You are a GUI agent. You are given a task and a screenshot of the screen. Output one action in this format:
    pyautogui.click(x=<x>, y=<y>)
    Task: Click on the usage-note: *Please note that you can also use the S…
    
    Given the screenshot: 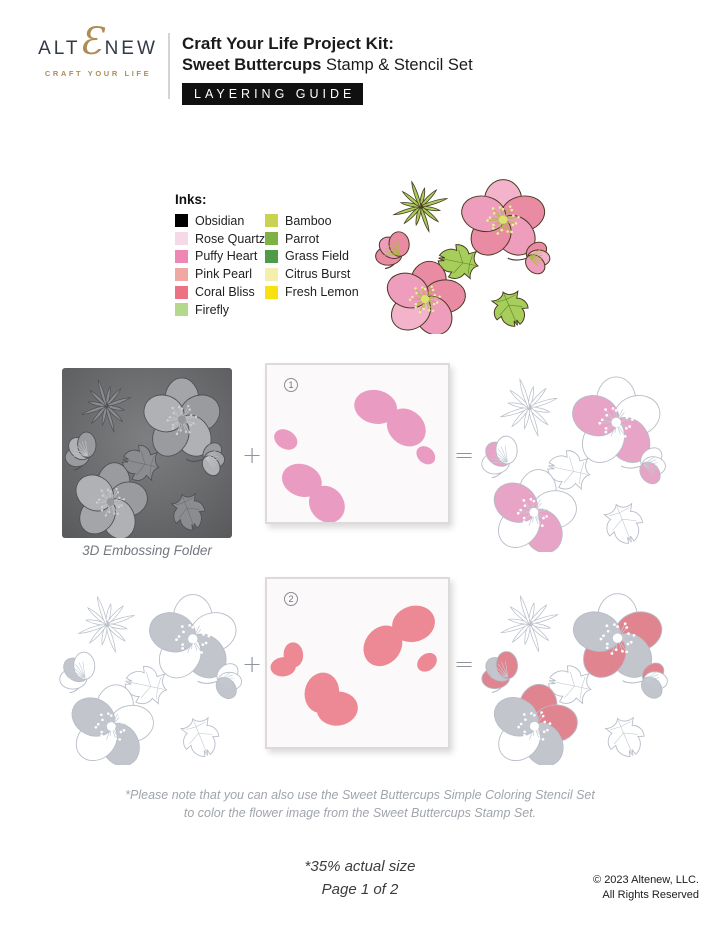 What is the action you would take?
    pyautogui.click(x=360, y=804)
    